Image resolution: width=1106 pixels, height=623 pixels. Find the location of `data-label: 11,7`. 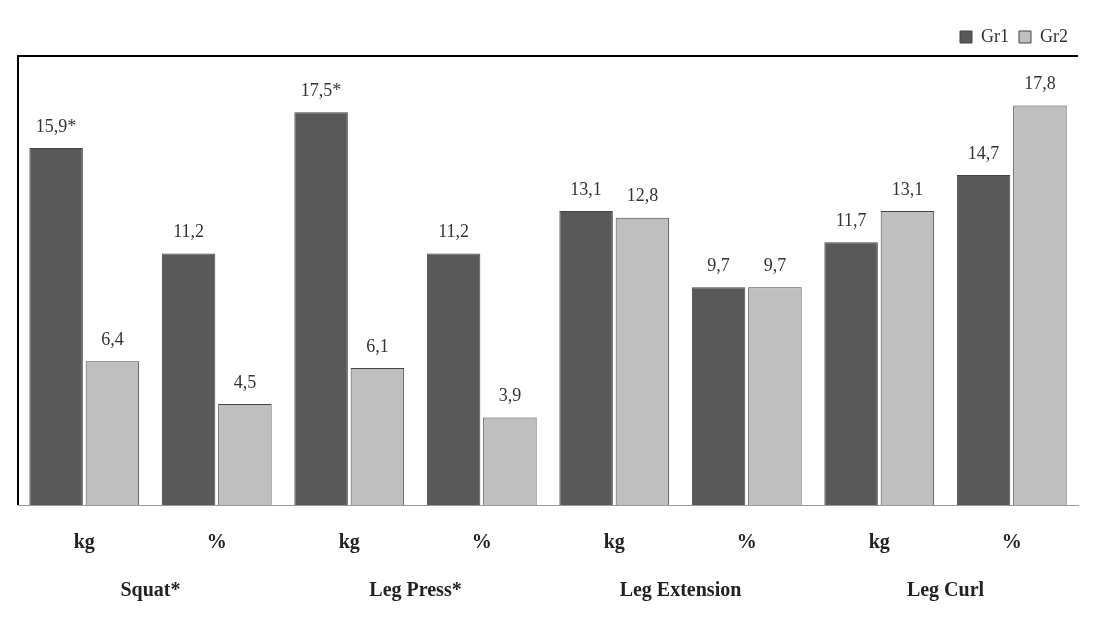

data-label: 11,7 is located at coordinates (851, 220).